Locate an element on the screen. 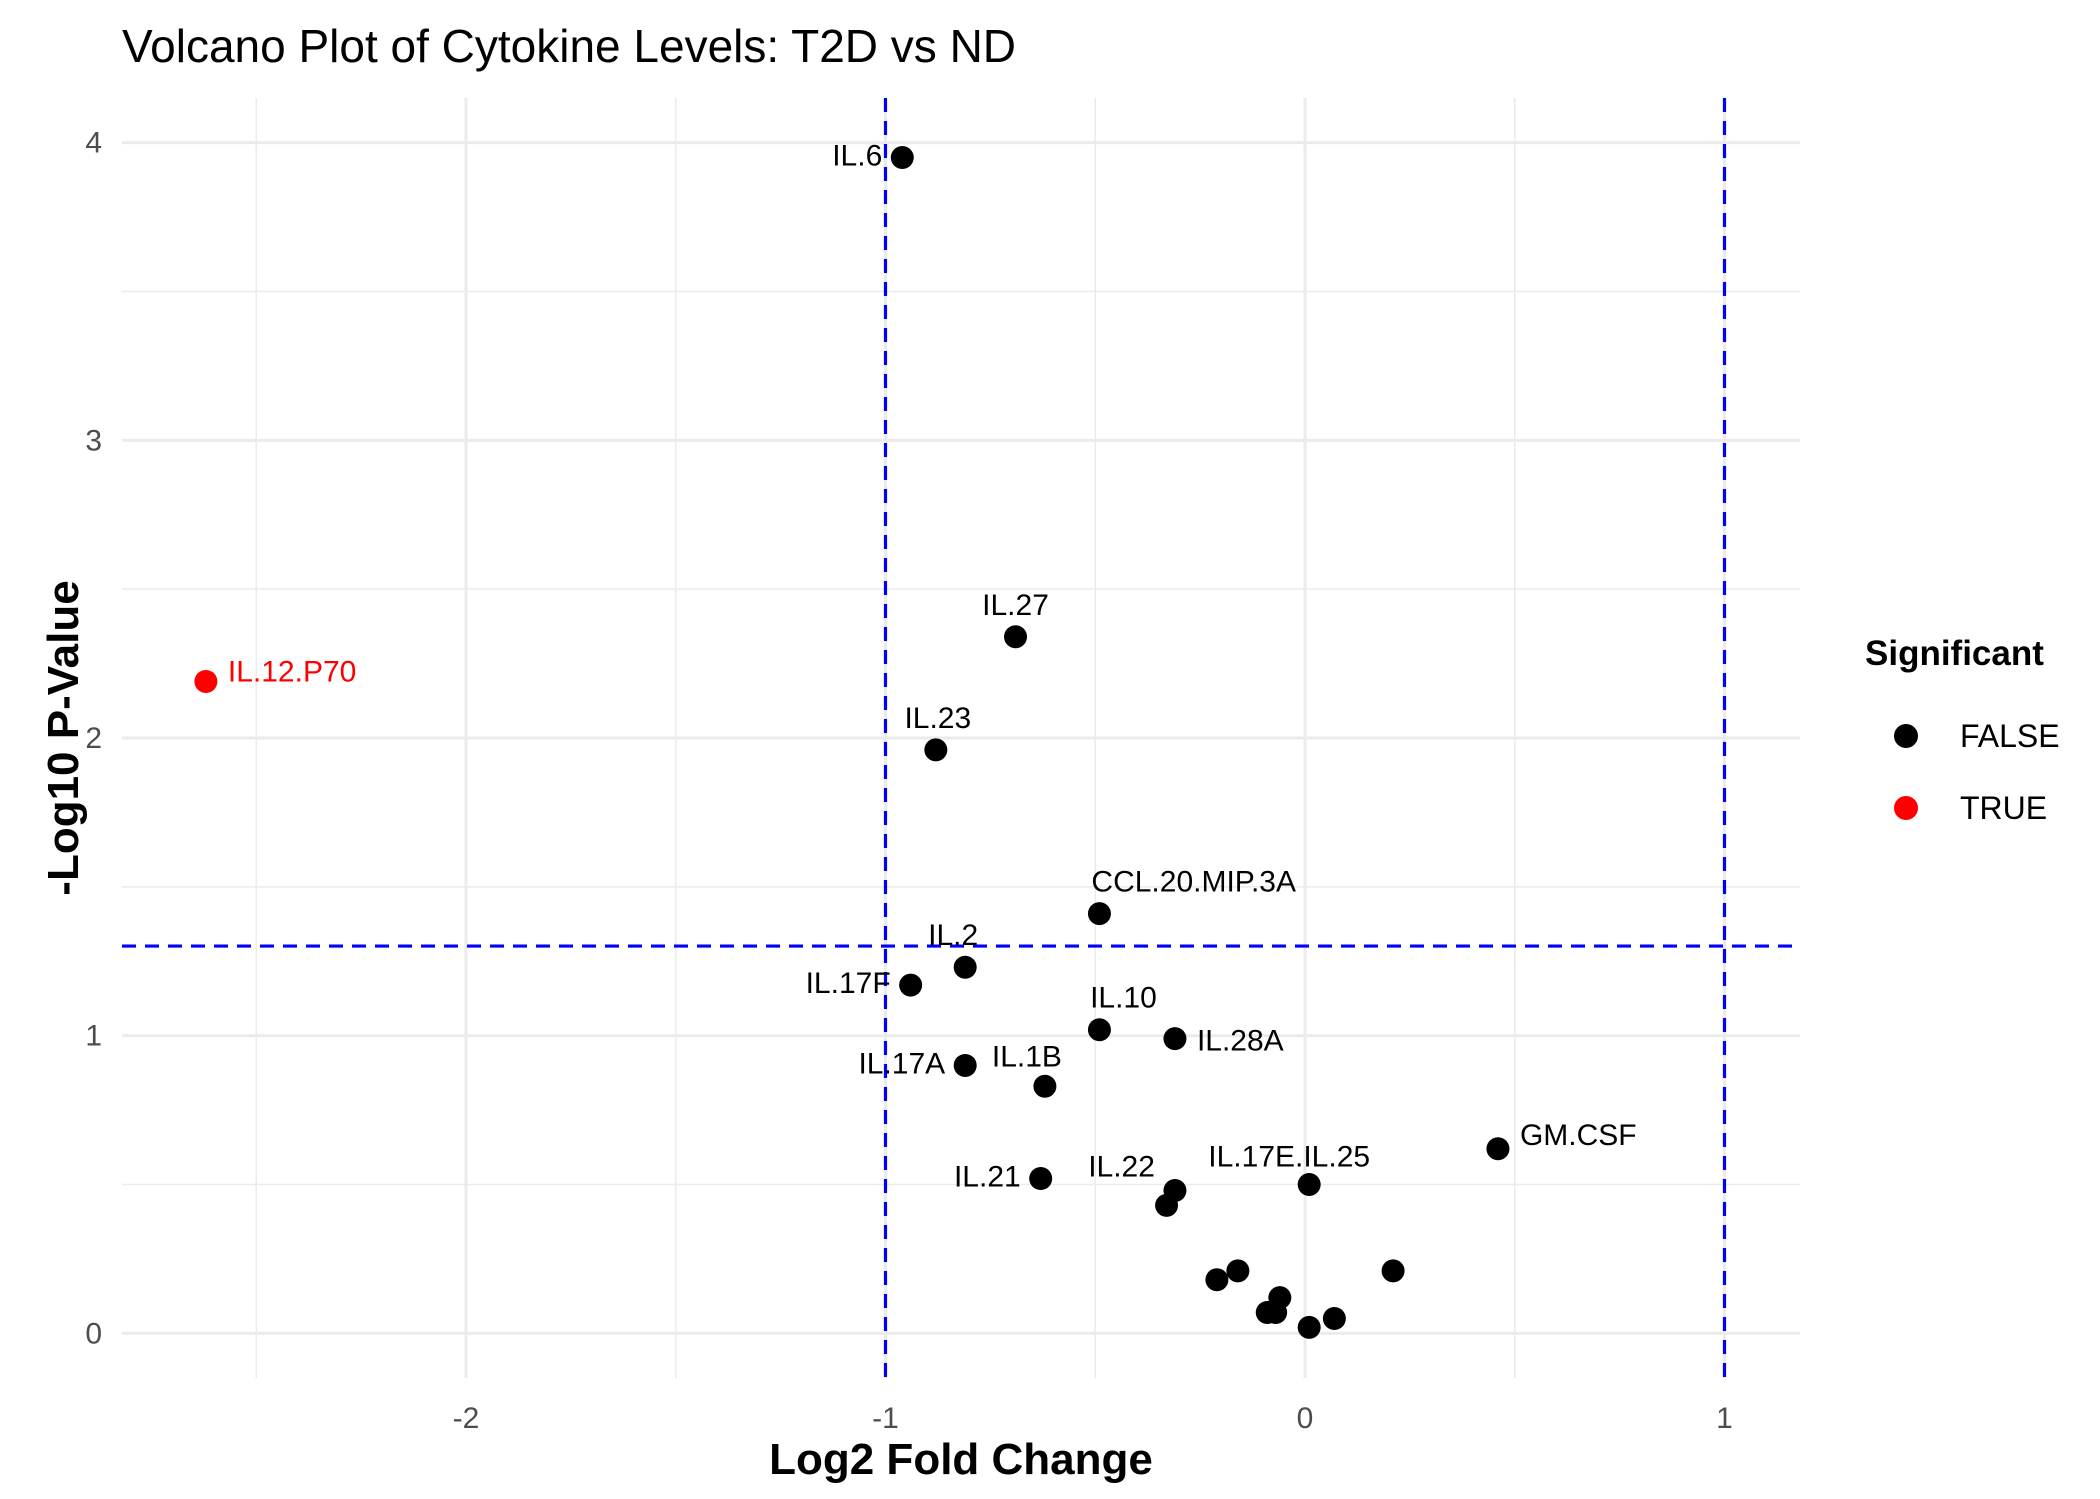 The height and width of the screenshot is (1499, 2100). x-axis-label: Log2 Fold Change is located at coordinates (961, 1459).